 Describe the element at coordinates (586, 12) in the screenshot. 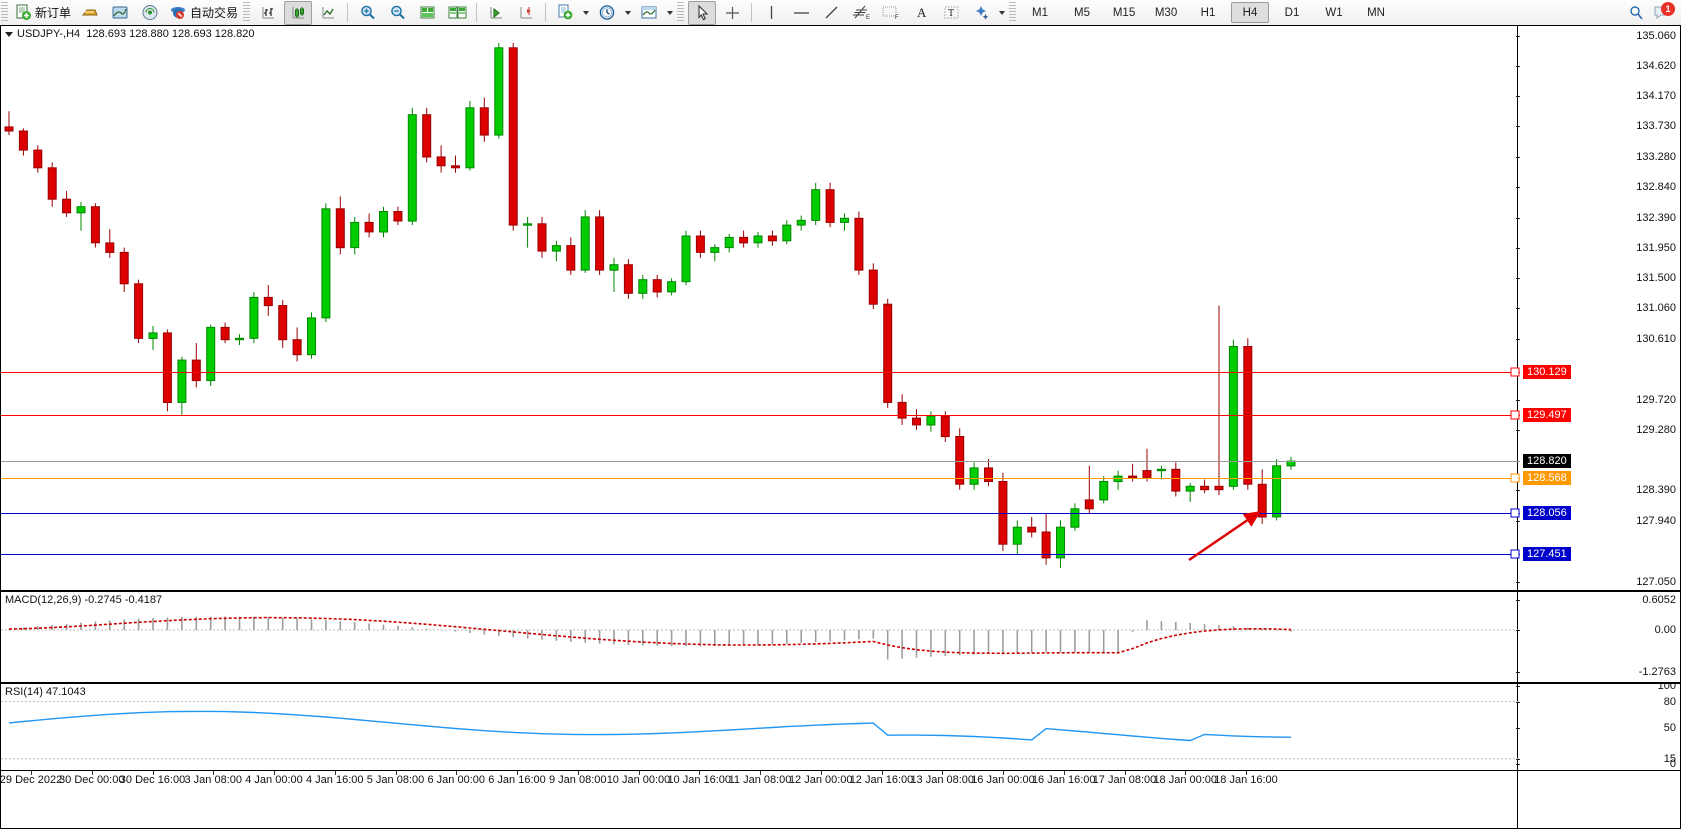

I see `indicators-dropdown-caret` at that location.